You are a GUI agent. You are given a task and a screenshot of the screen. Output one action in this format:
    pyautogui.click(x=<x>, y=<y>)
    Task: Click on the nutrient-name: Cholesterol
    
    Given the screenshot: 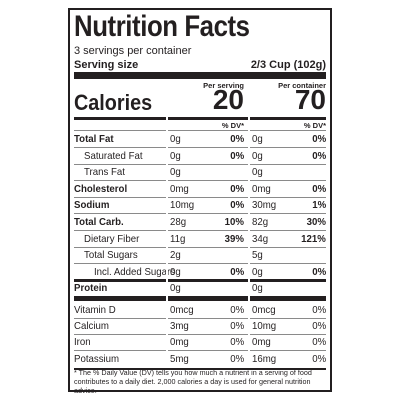 What is the action you would take?
    pyautogui.click(x=101, y=188)
    